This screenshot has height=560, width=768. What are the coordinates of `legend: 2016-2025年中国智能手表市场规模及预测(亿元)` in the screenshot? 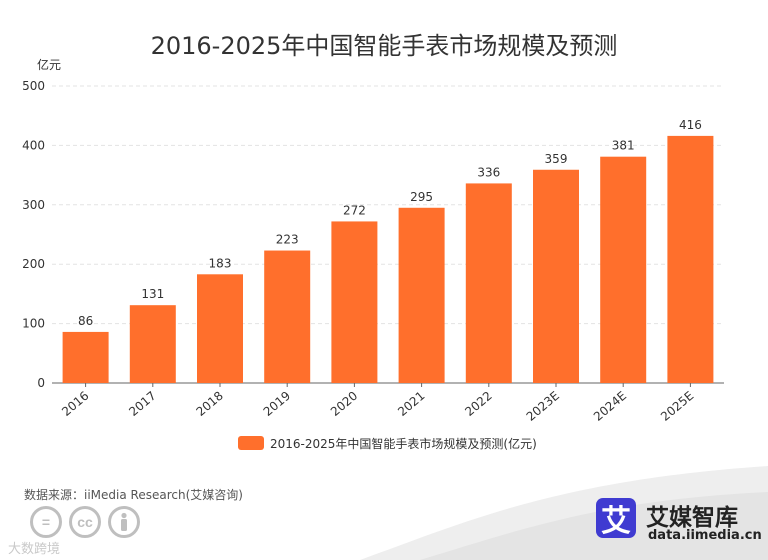 It's located at (387, 443).